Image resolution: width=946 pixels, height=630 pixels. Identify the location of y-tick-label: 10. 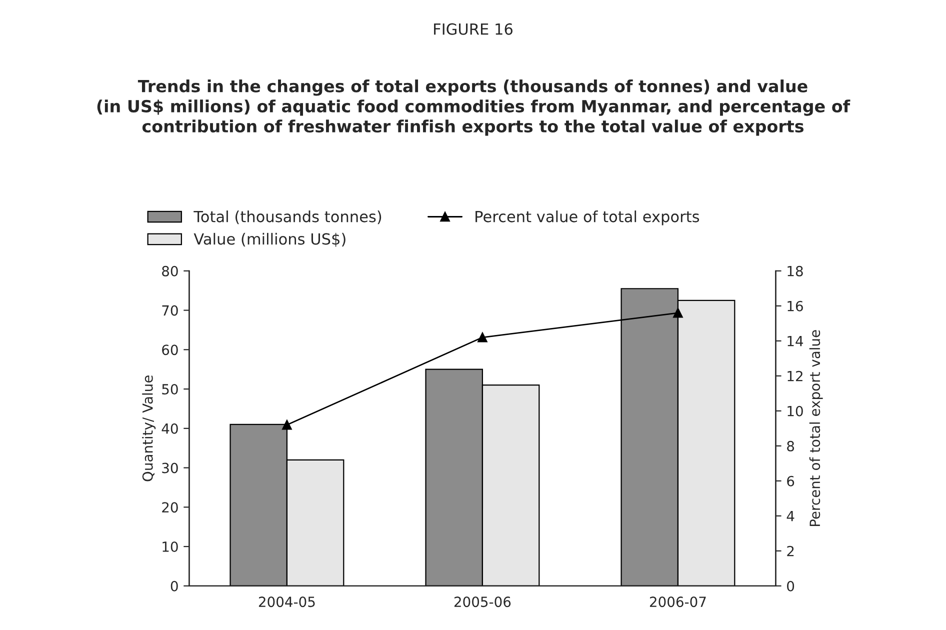
(170, 546).